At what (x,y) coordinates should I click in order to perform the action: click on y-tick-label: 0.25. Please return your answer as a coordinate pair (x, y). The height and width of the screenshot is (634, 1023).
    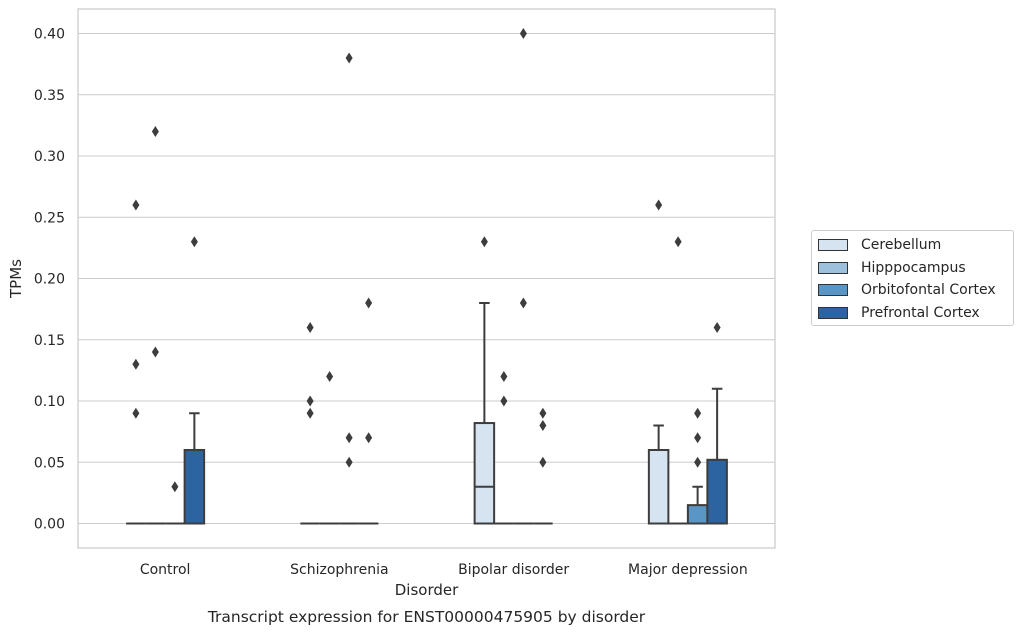
    Looking at the image, I should click on (49, 218).